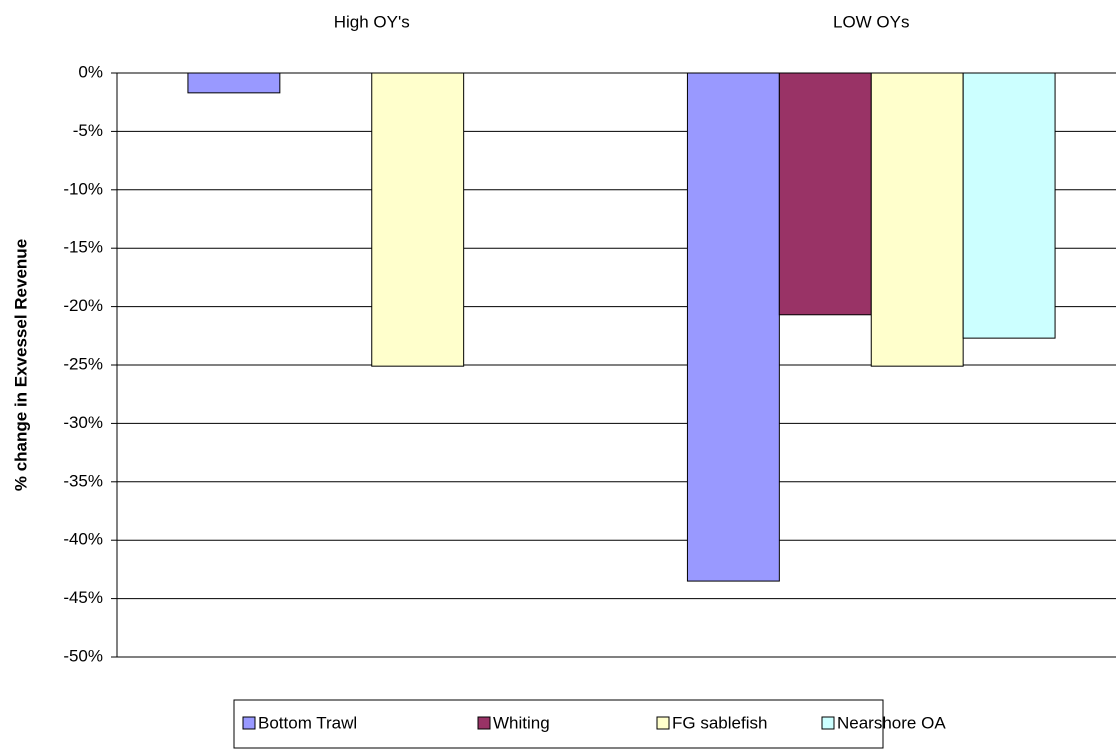 Image resolution: width=1116 pixels, height=750 pixels. Describe the element at coordinates (719, 722) in the screenshot. I see `legend-label: FG sablefish` at that location.